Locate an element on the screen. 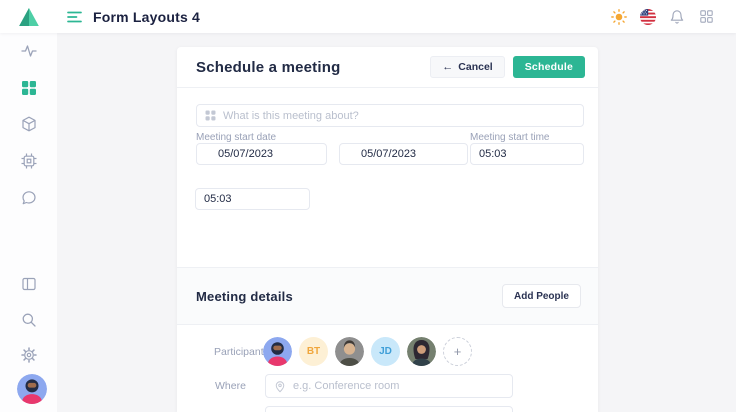  smiling-woman-avatar-icon is located at coordinates (421, 351).